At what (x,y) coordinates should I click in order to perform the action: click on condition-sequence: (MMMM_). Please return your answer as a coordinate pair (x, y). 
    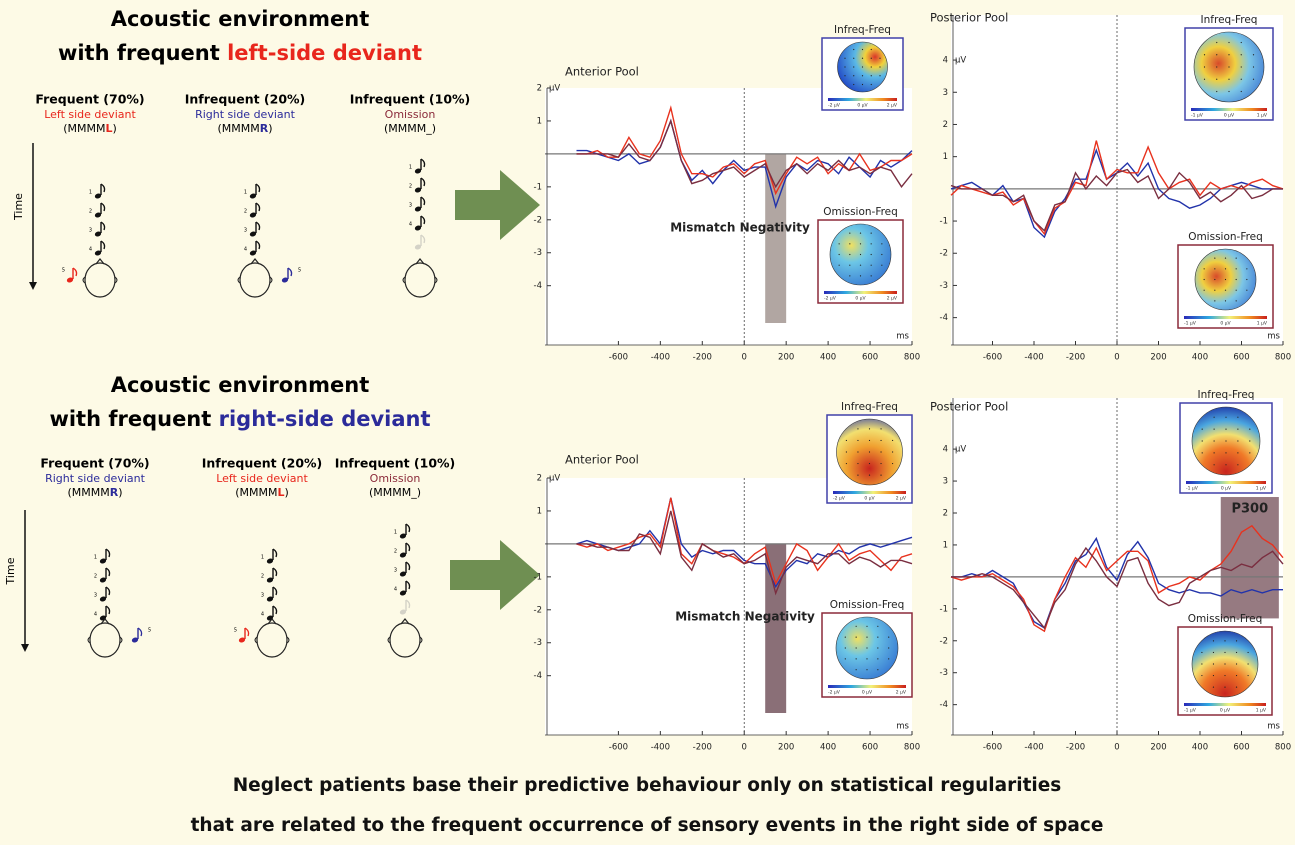
    Looking at the image, I should click on (395, 492).